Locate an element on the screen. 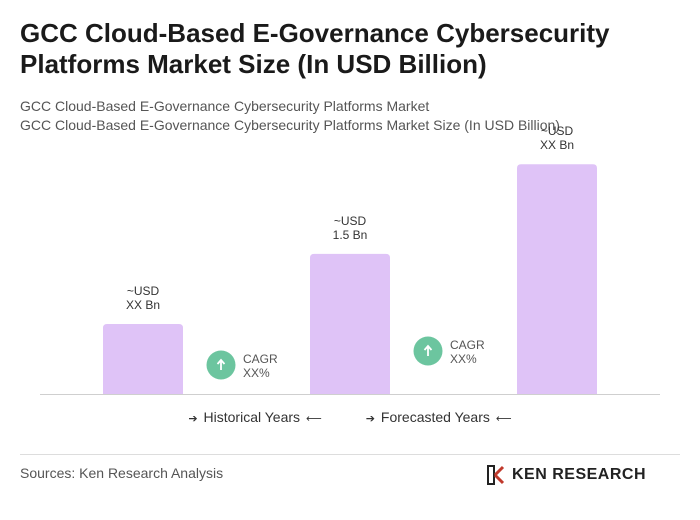  value-label: ~USD 1.5 Bn is located at coordinates (350, 227).